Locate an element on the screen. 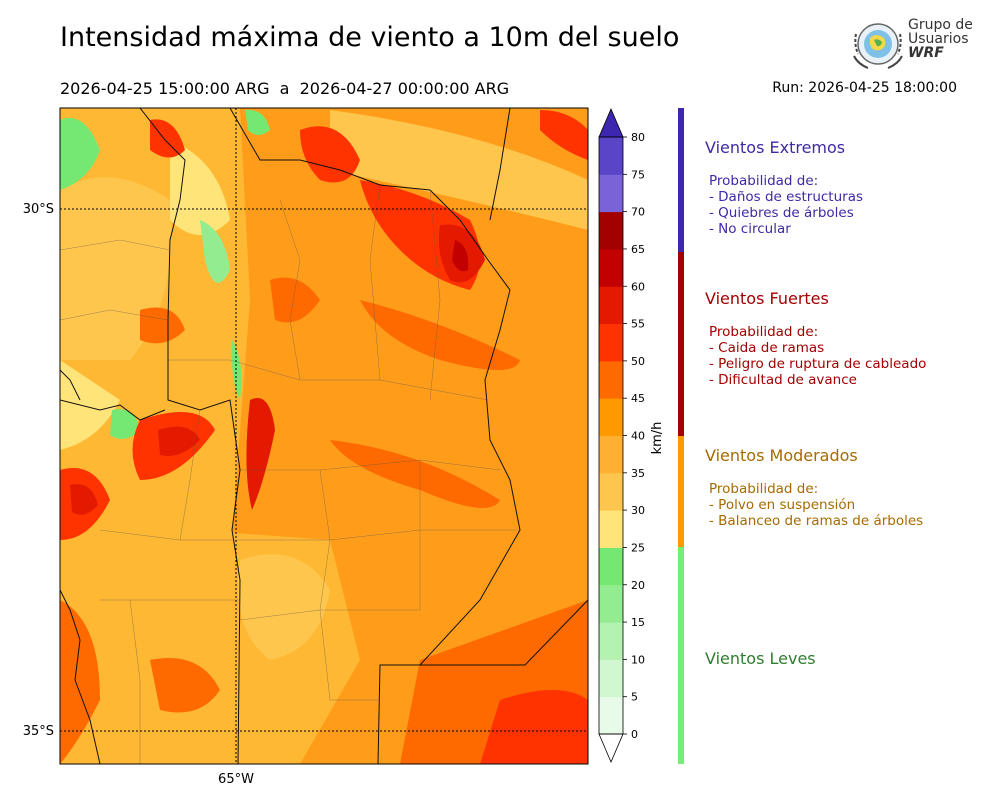  colorbar-tick-label: 0 is located at coordinates (634, 734).